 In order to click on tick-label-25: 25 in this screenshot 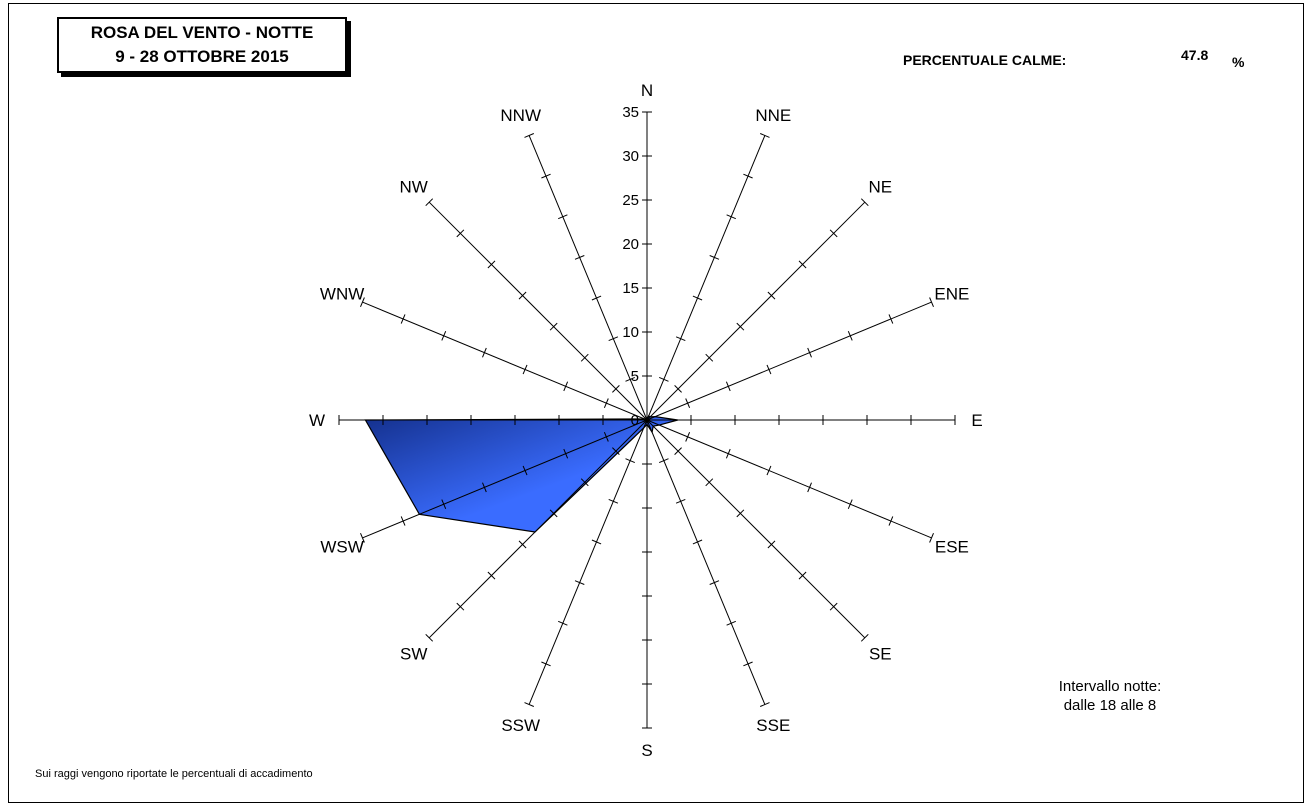, I will do `click(630, 200)`.